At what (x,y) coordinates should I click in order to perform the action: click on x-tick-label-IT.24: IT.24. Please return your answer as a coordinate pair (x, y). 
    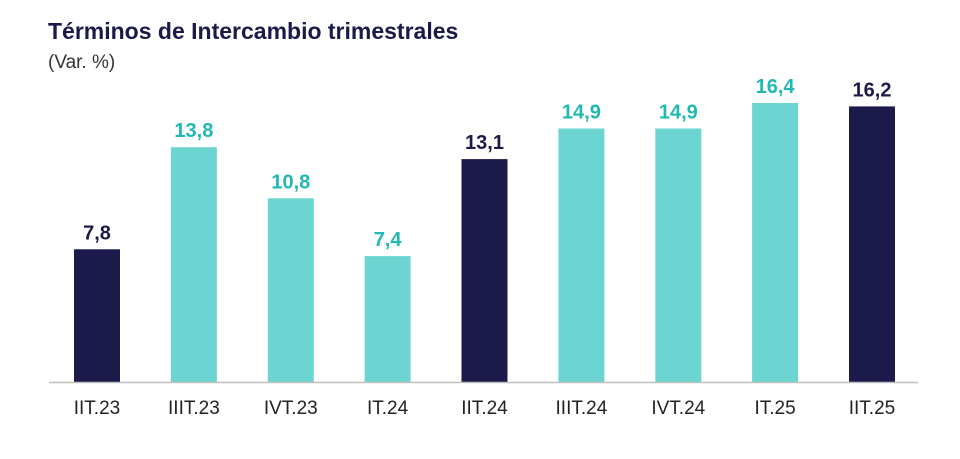
    Looking at the image, I should click on (388, 408).